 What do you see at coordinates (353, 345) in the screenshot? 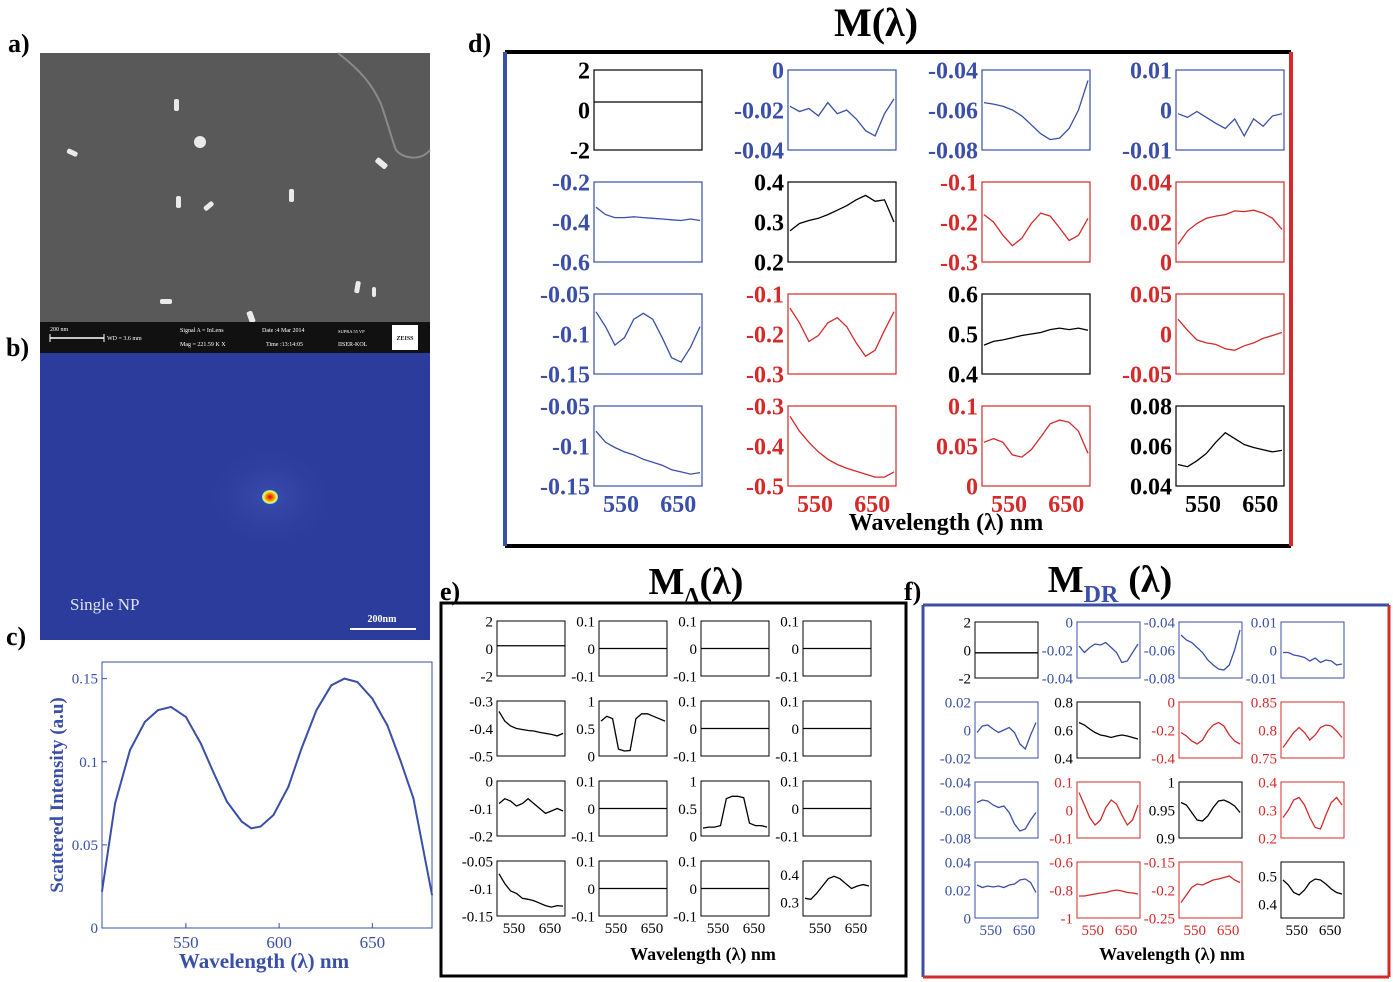
I see `sem-institute: IISER-KOL` at bounding box center [353, 345].